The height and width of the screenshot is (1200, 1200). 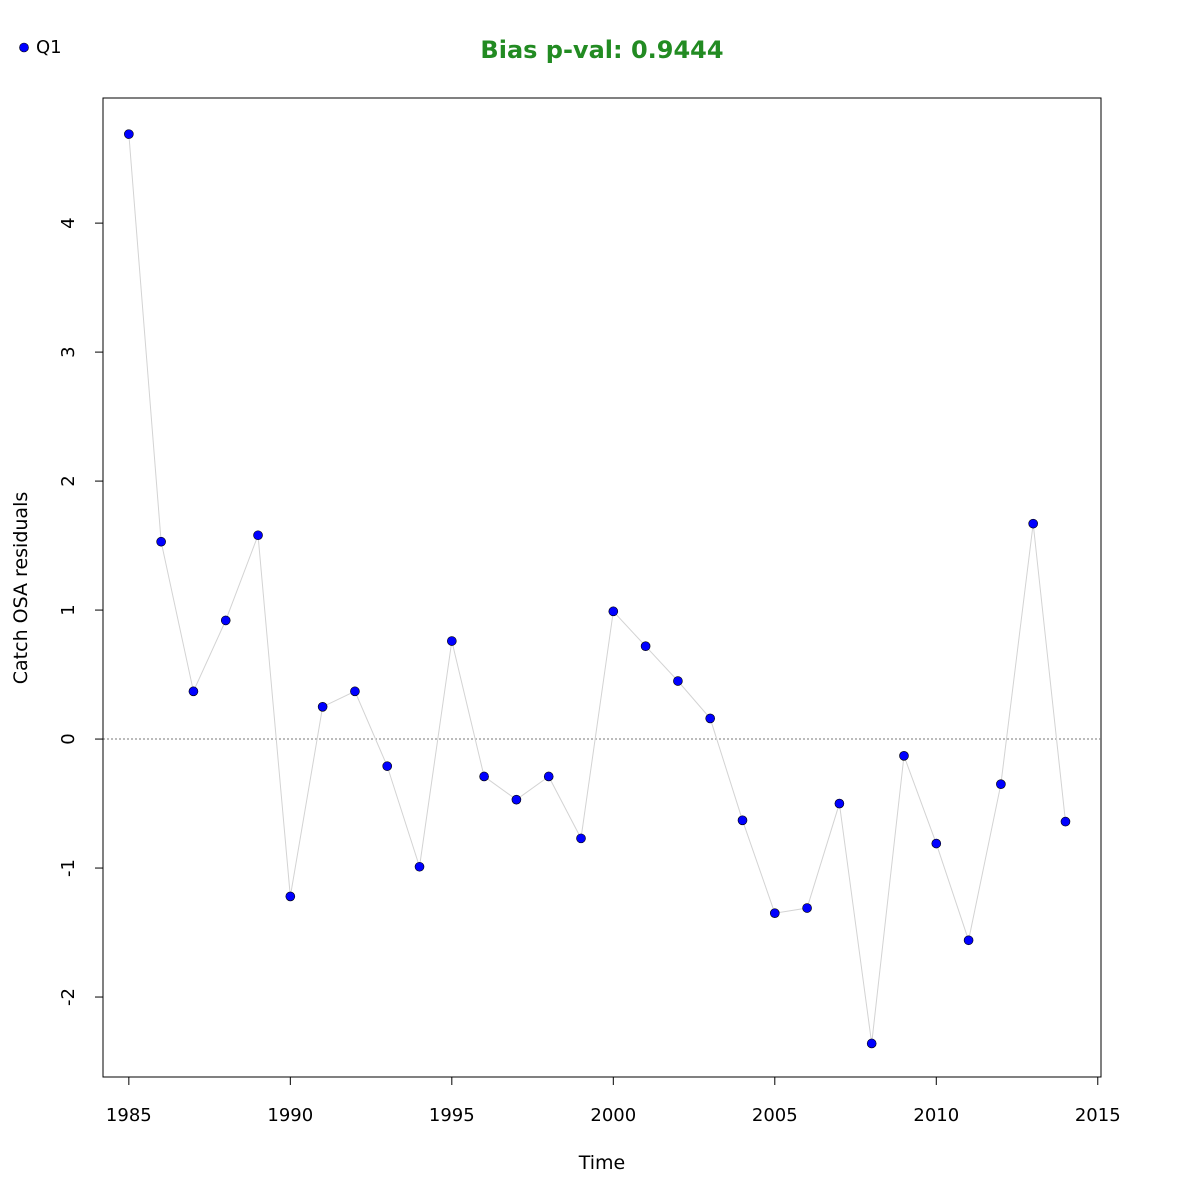 I want to click on y-tick-label: -2, so click(x=68, y=997).